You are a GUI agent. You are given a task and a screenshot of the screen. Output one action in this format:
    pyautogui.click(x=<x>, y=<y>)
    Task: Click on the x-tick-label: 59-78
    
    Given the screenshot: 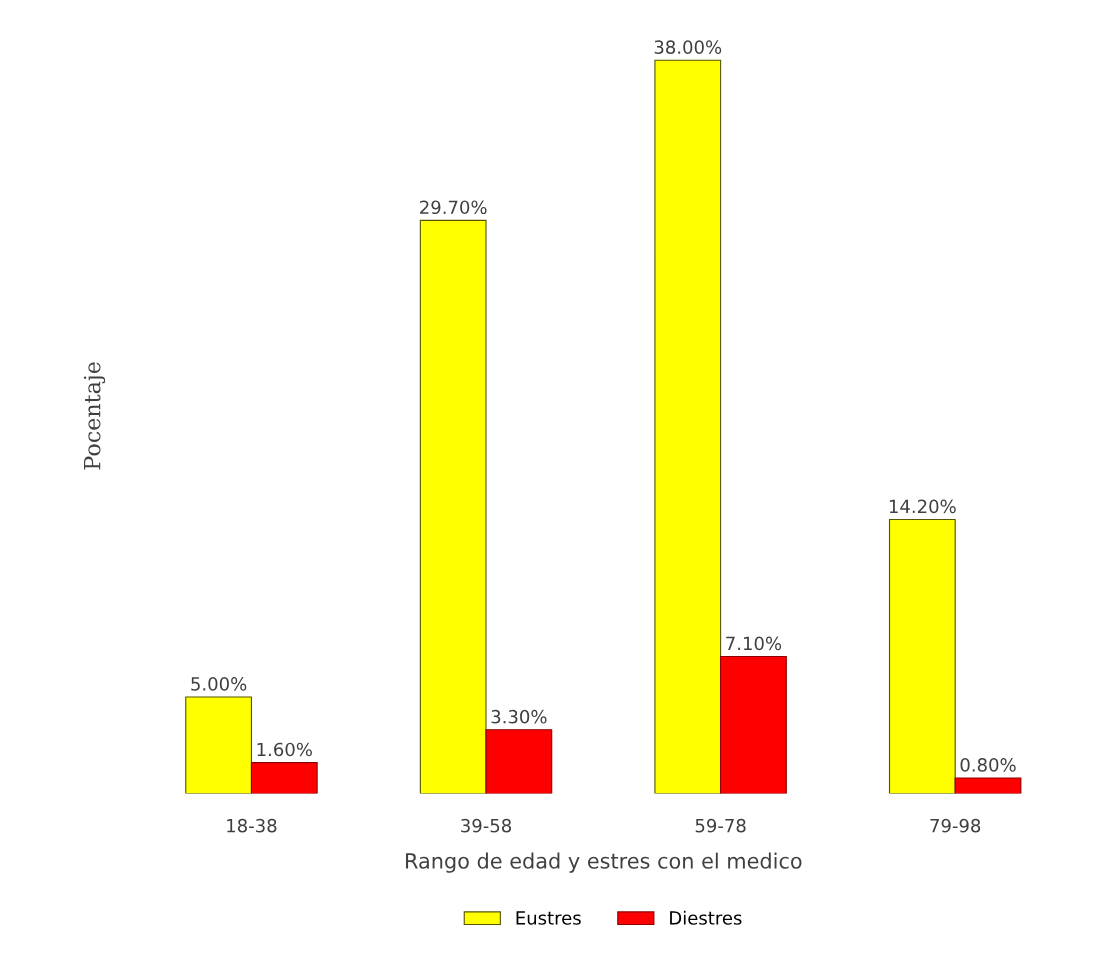 What is the action you would take?
    pyautogui.click(x=720, y=825)
    